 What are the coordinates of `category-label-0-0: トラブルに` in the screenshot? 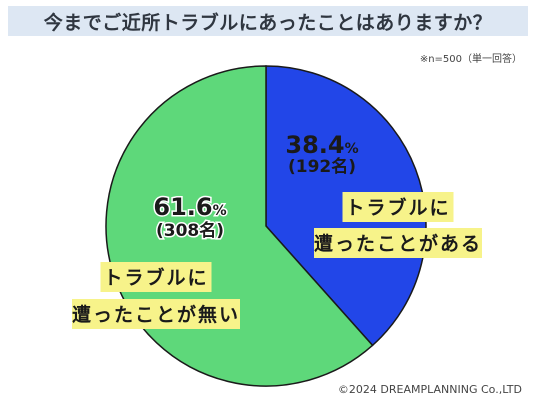 It's located at (397, 207).